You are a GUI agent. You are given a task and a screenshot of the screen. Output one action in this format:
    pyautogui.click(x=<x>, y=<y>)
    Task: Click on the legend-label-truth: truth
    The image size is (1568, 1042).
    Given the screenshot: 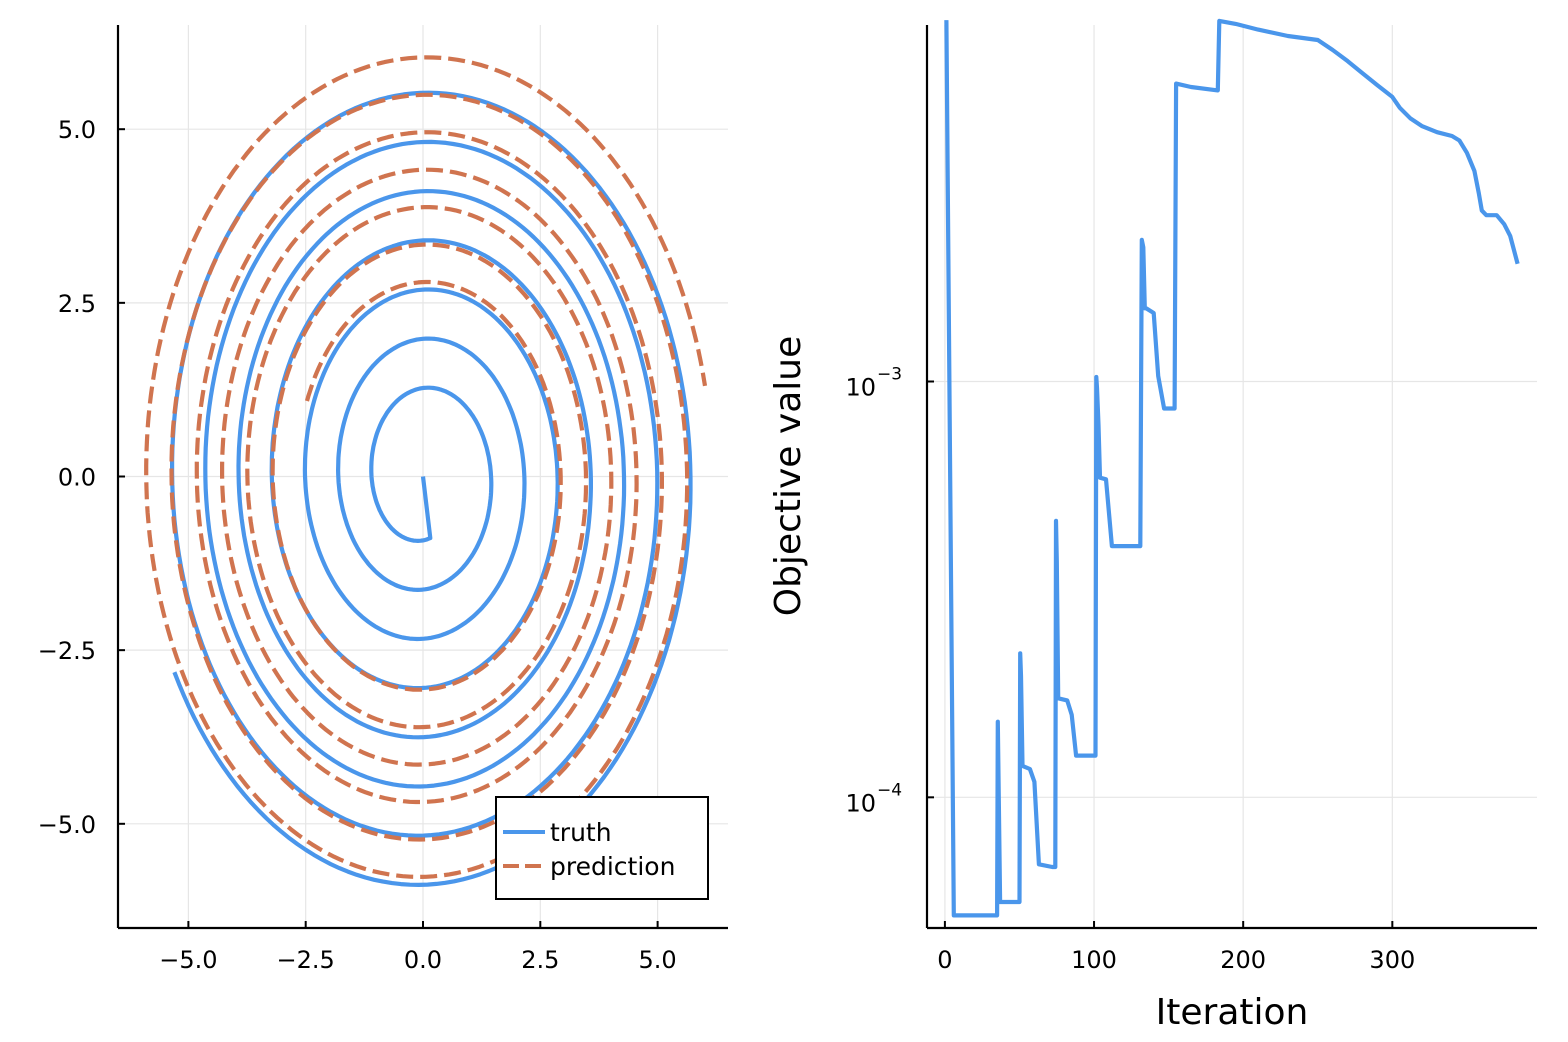 What is the action you would take?
    pyautogui.click(x=581, y=832)
    